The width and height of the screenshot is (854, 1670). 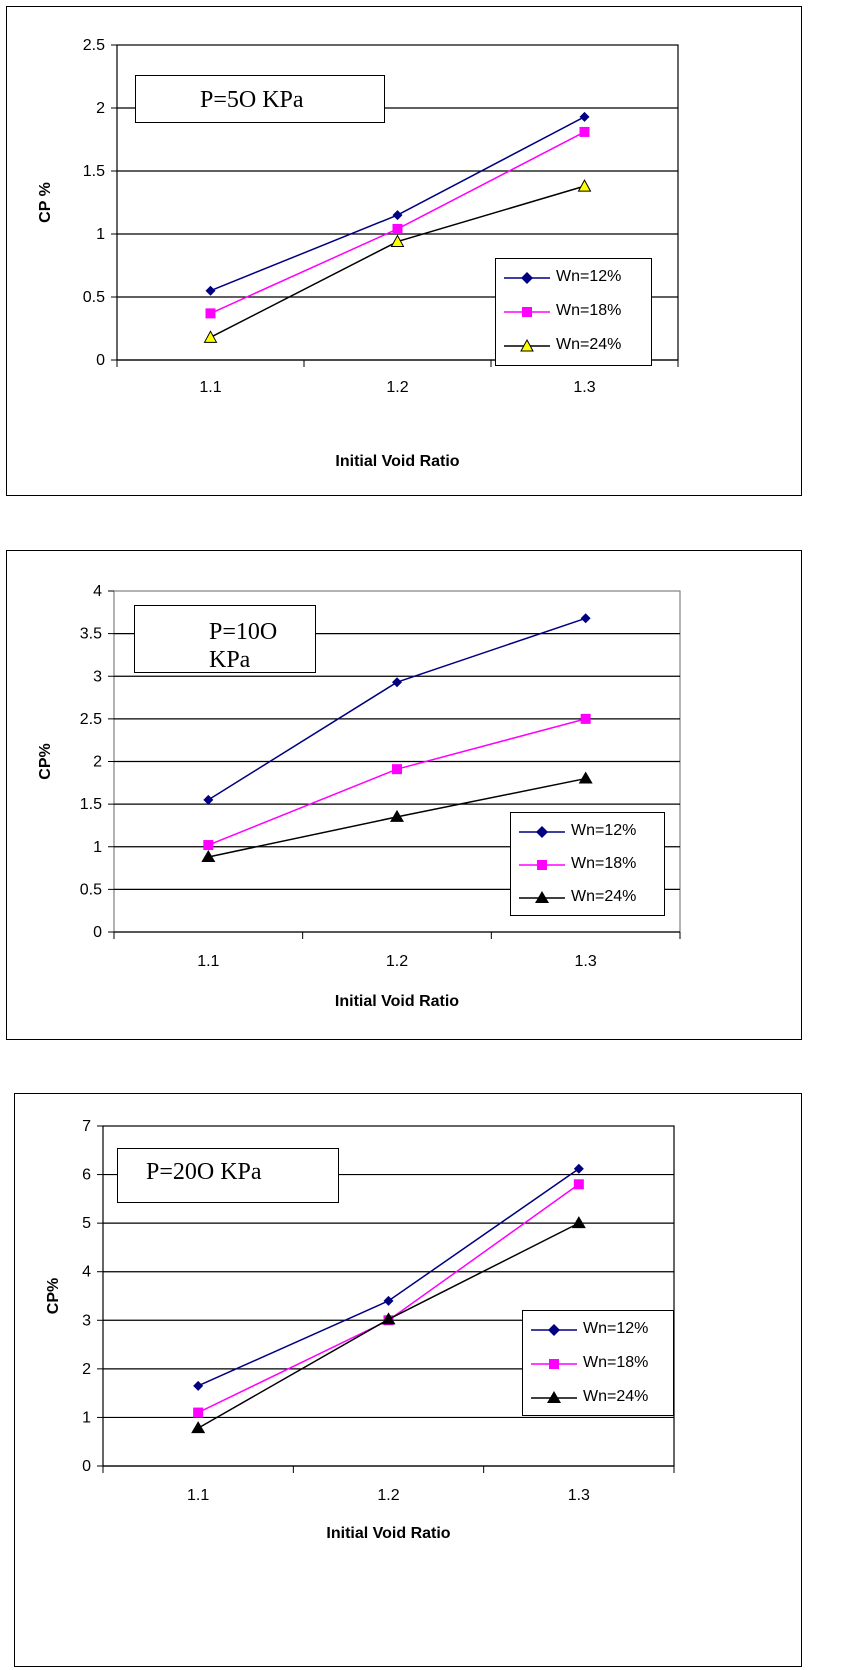 I want to click on chart-1-annotation: P=5O KPa, so click(x=260, y=99).